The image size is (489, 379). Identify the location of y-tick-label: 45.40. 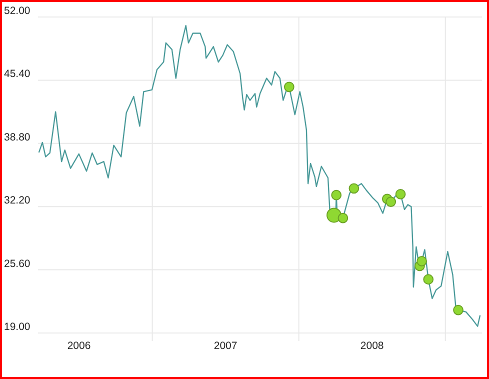
(17, 74).